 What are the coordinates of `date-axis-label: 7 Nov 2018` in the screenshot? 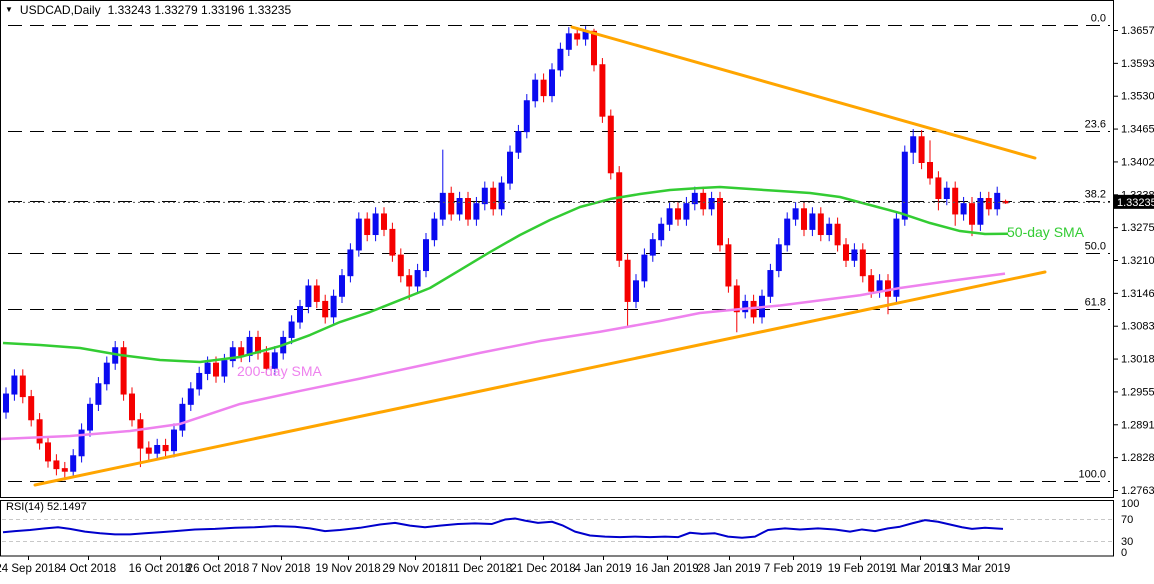 It's located at (281, 569).